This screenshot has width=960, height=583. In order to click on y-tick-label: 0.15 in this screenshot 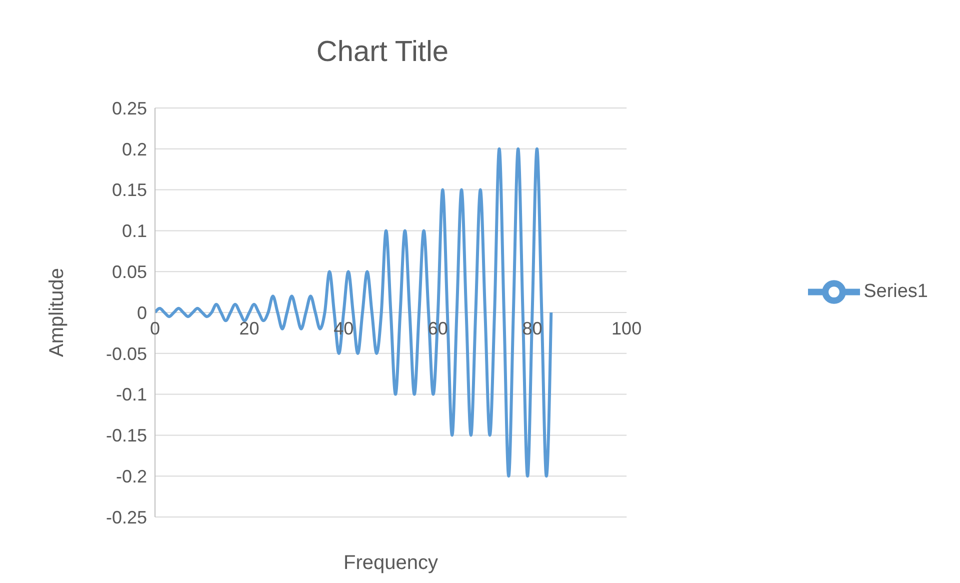, I will do `click(129, 190)`.